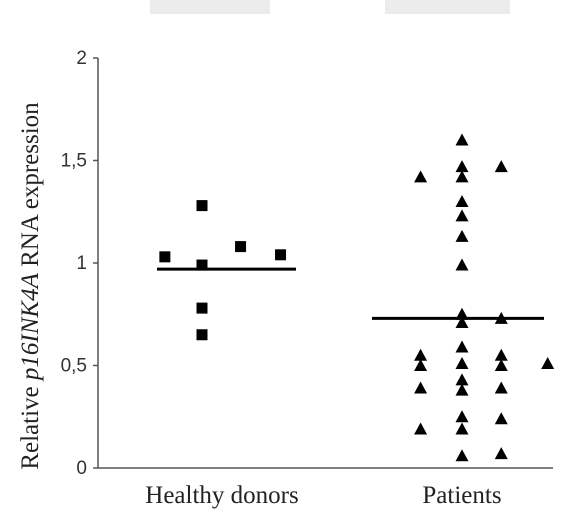 Image resolution: width=573 pixels, height=512 pixels. I want to click on y-axis-label-gene: p16INK4A, so click(30, 327).